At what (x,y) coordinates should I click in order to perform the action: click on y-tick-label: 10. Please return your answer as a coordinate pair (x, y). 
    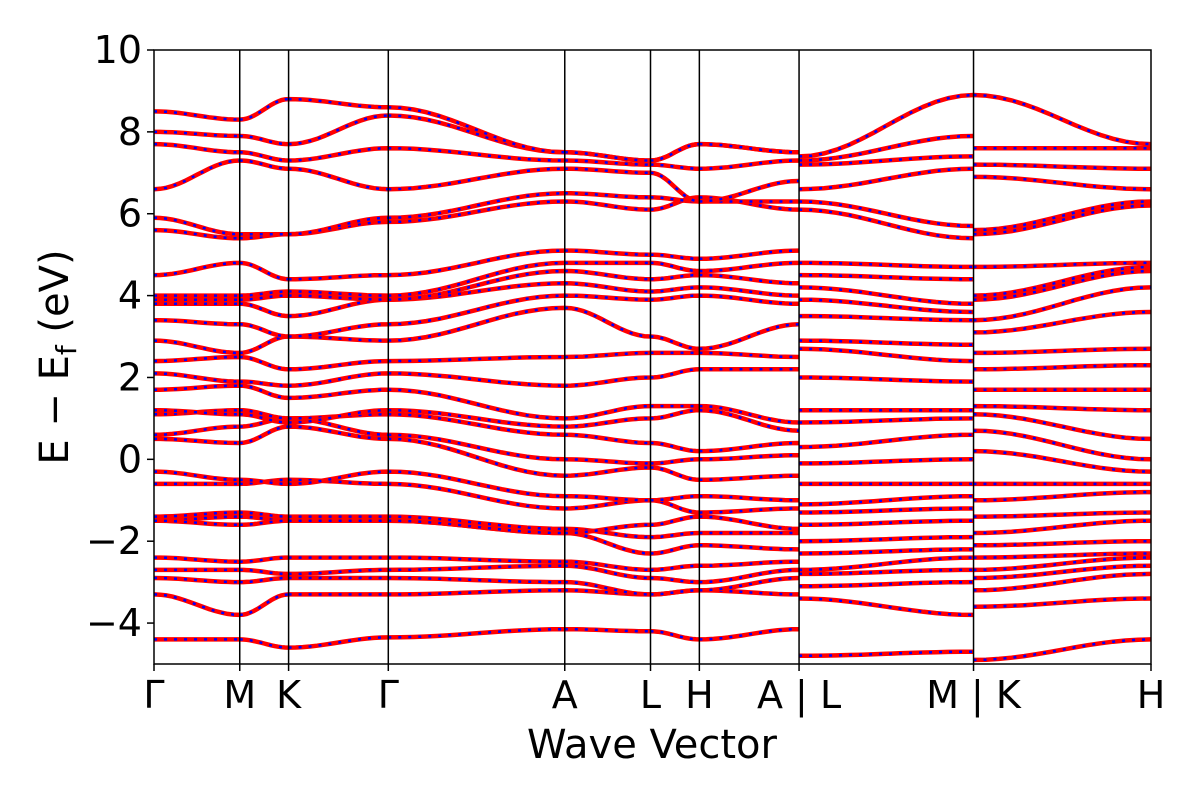
    Looking at the image, I should click on (118, 50).